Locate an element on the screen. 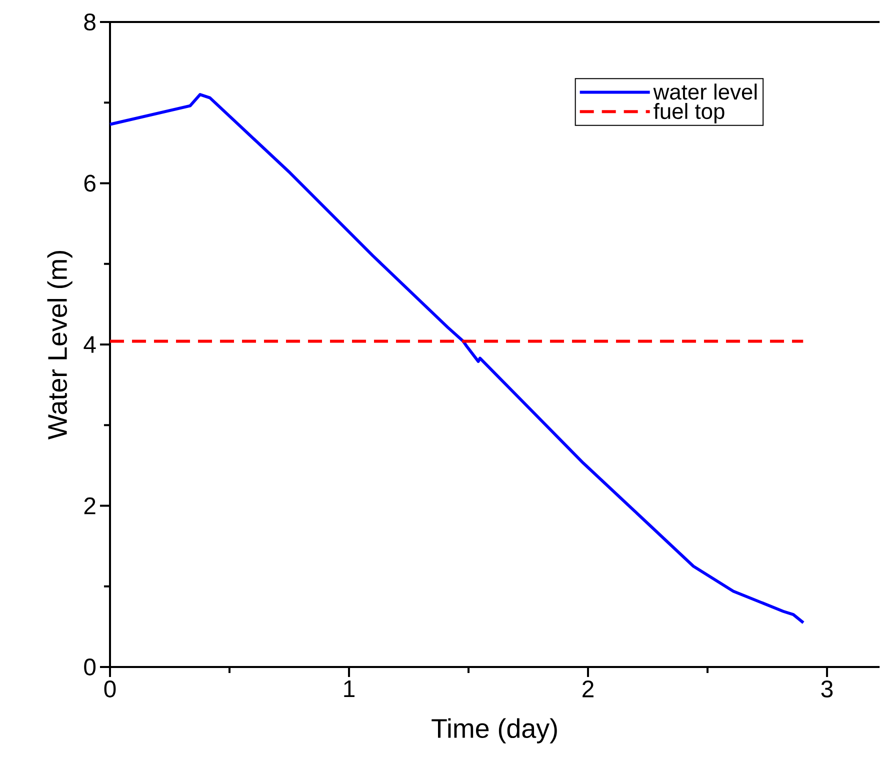  x-tick-label: 3 is located at coordinates (827, 689).